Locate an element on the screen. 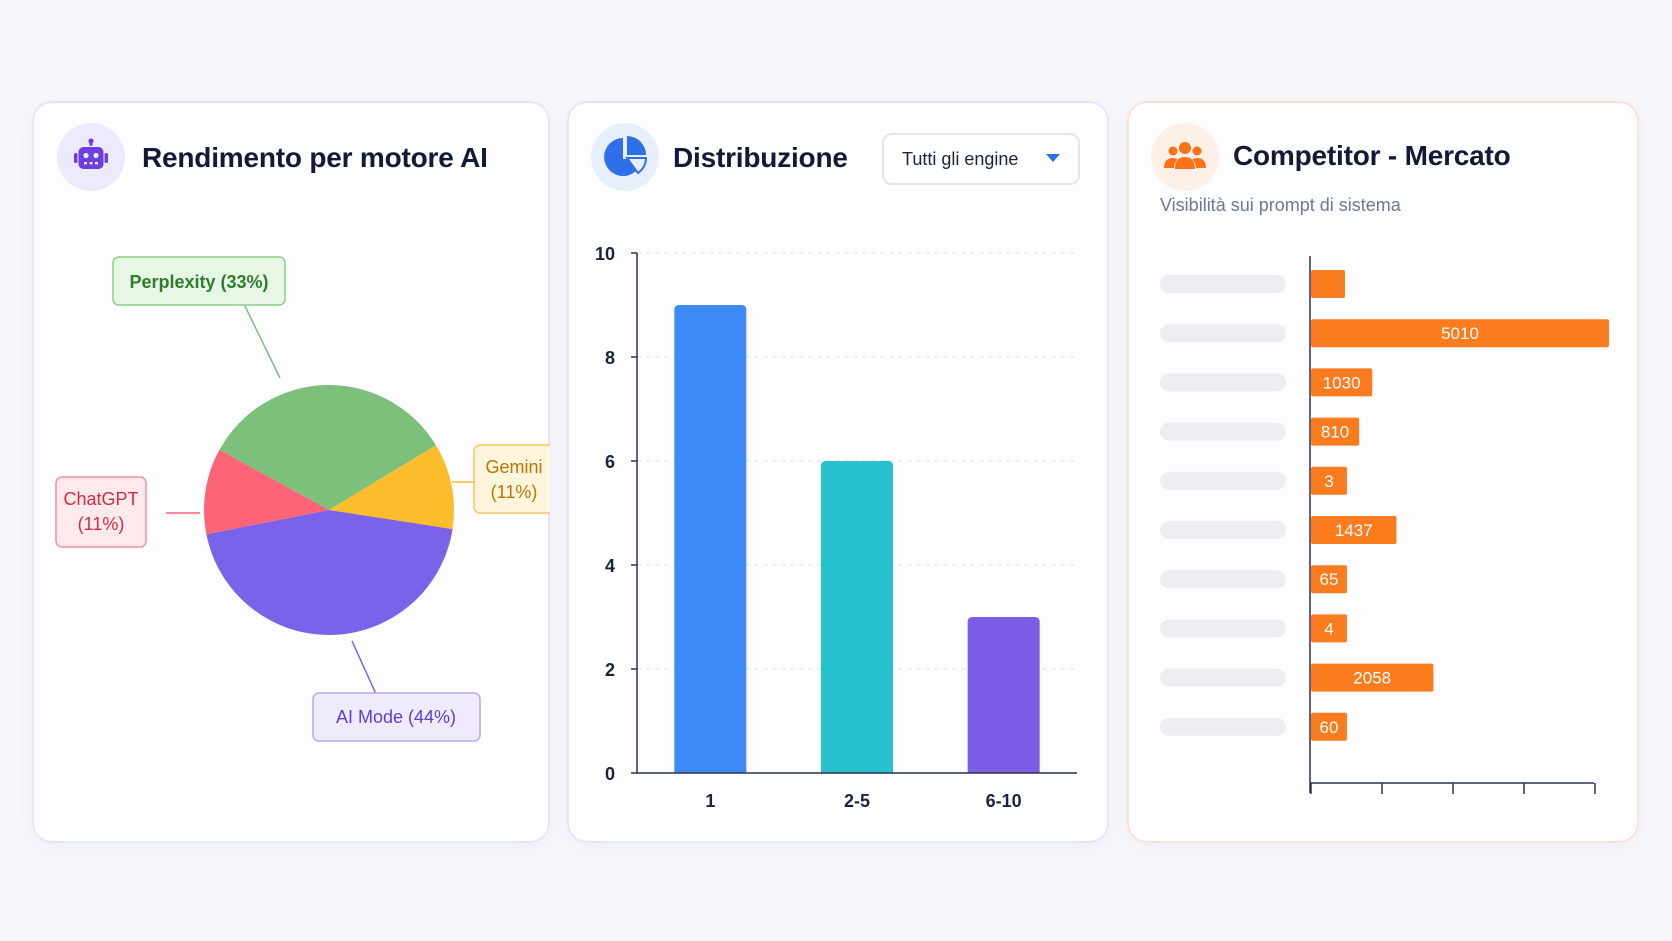 This screenshot has height=941, width=1672. competitor-bar-value: 2058 is located at coordinates (1372, 678).